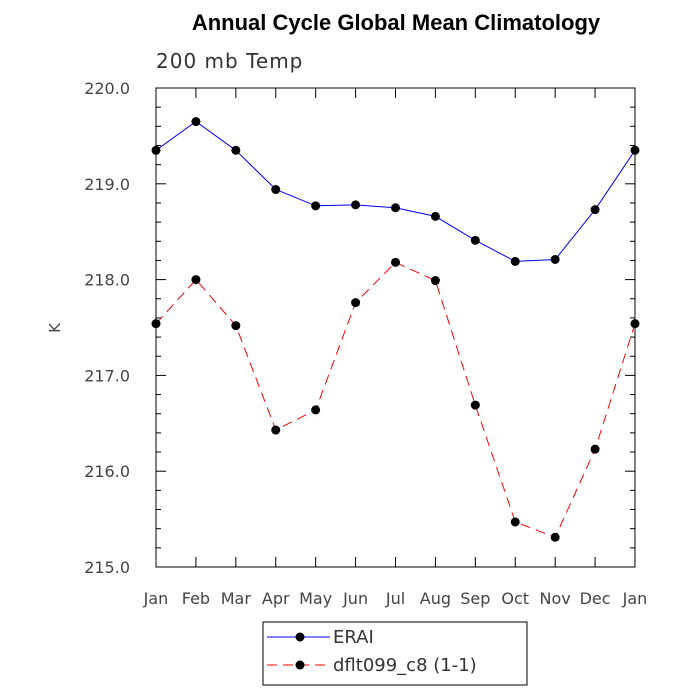 This screenshot has width=700, height=700. I want to click on chart-subtitle: 200 mb Temp, so click(229, 61).